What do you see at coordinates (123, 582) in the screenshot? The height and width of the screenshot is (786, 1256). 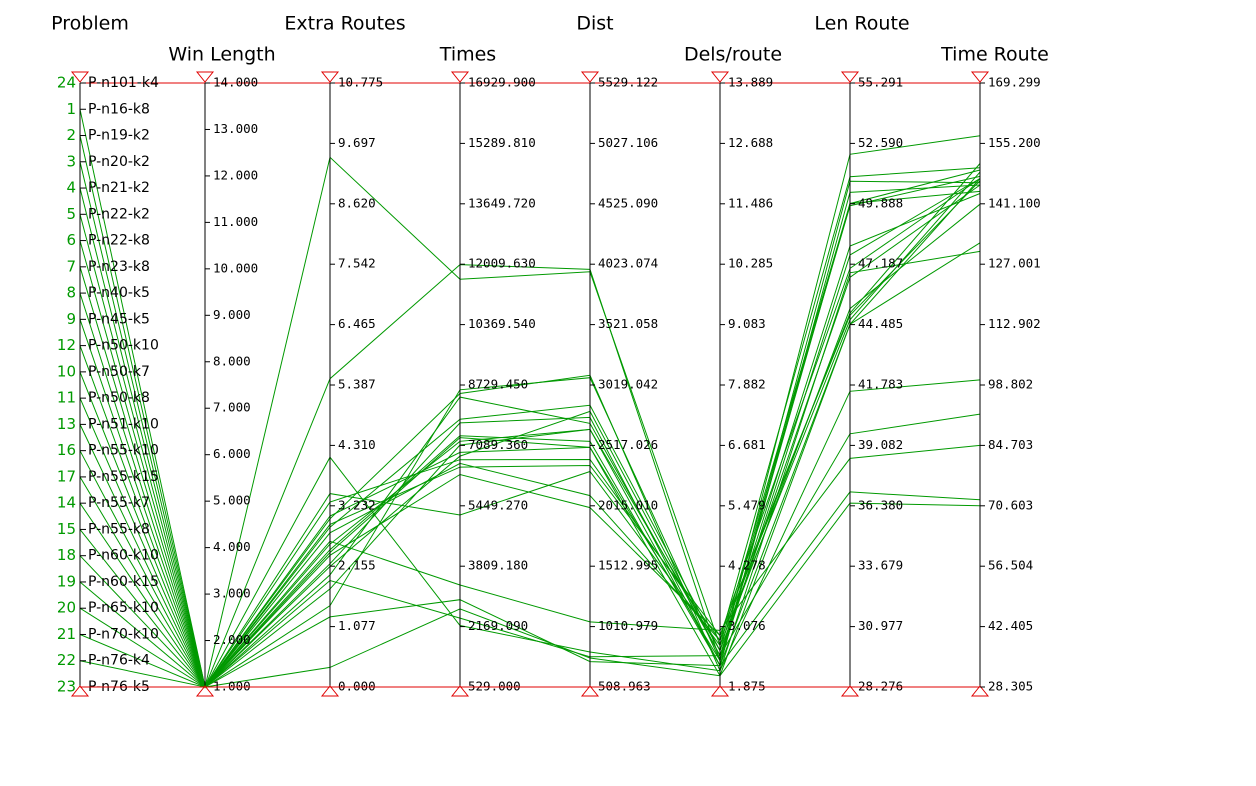 I see `category-label-19: P-n60-k15` at bounding box center [123, 582].